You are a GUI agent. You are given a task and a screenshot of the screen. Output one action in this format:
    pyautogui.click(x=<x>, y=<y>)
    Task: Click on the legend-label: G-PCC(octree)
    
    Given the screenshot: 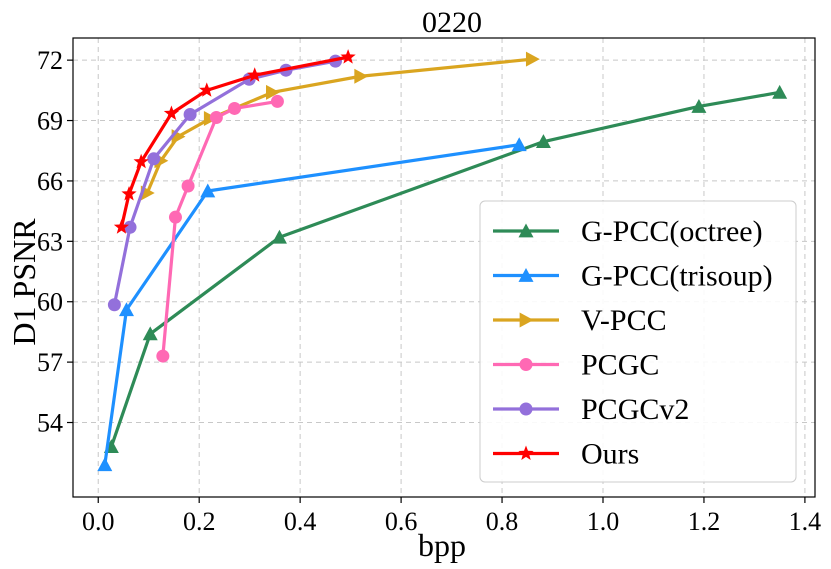 What is the action you would take?
    pyautogui.click(x=672, y=231)
    